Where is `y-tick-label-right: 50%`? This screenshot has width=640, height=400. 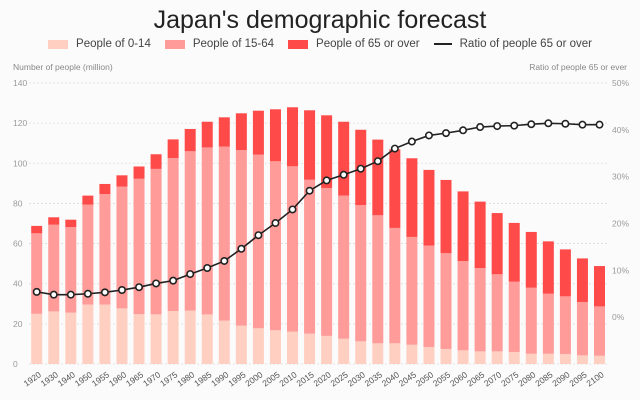 y-tick-label-right: 50% is located at coordinates (620, 83).